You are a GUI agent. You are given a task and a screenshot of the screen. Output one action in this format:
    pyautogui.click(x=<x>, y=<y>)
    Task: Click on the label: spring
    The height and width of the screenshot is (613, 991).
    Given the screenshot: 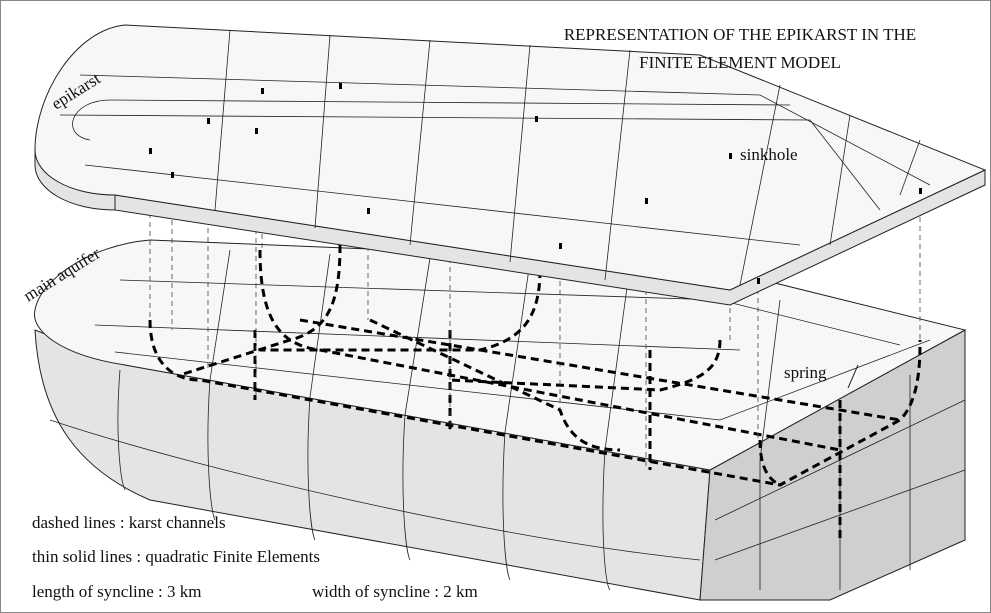 What is the action you would take?
    pyautogui.click(x=805, y=372)
    